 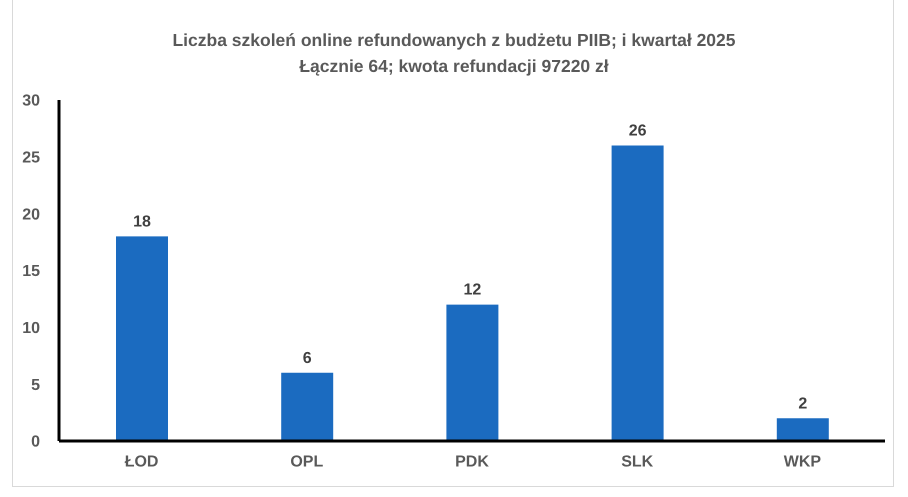 I want to click on y-tick-label: 20, so click(x=31, y=215).